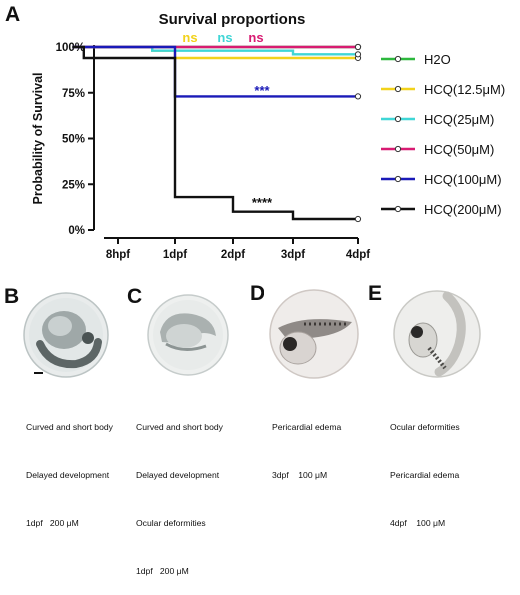  What do you see at coordinates (437, 59) in the screenshot?
I see `legend-label: H2O` at bounding box center [437, 59].